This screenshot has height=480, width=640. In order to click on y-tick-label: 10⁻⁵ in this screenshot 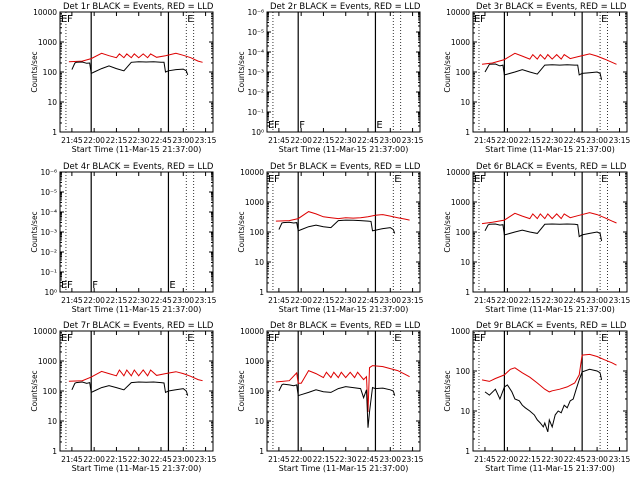, I will do `click(255, 32)`.